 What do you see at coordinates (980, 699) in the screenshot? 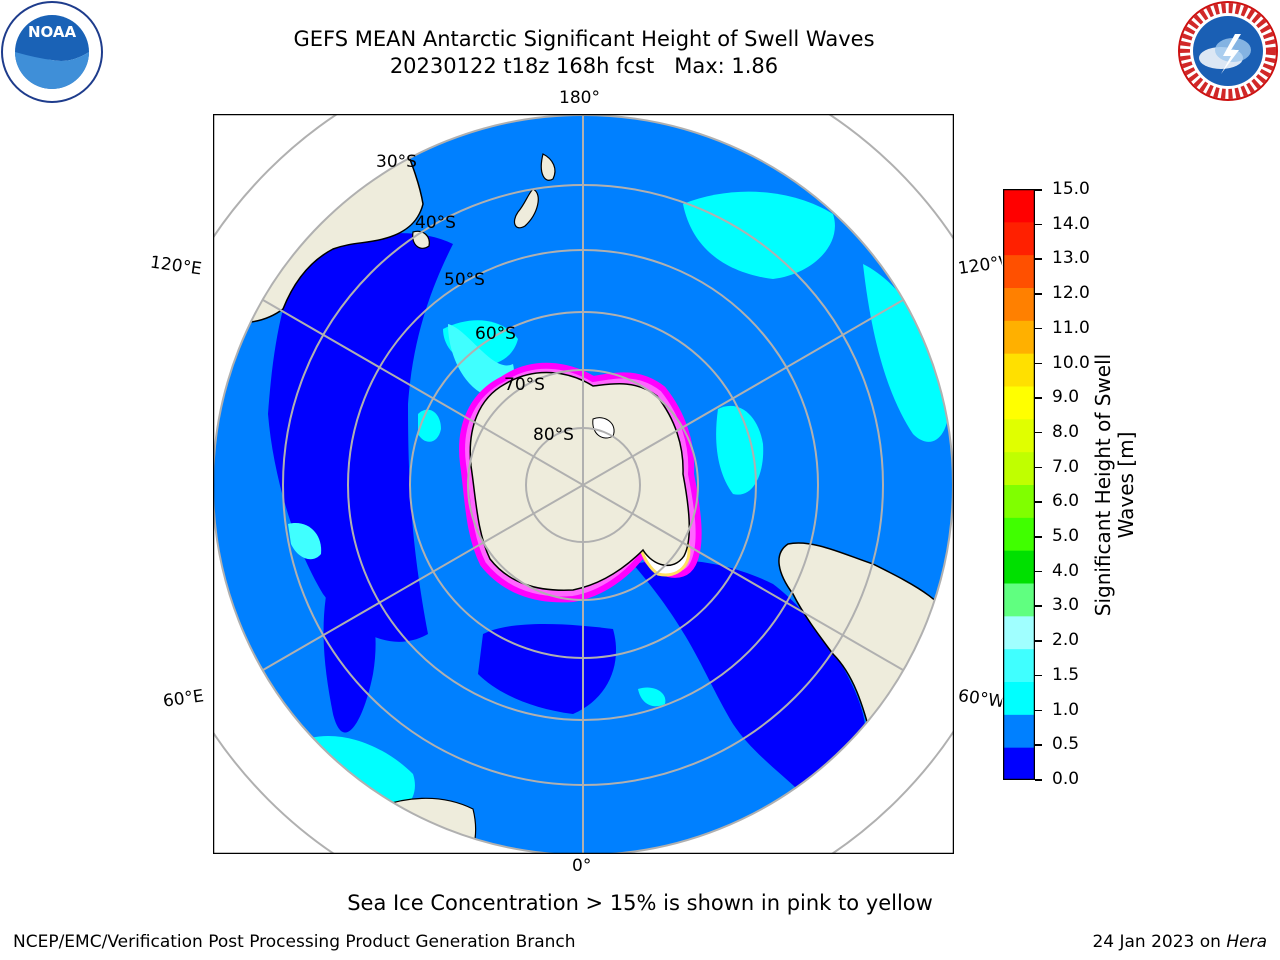
I see `lon-label-60w: 60°W` at bounding box center [980, 699].